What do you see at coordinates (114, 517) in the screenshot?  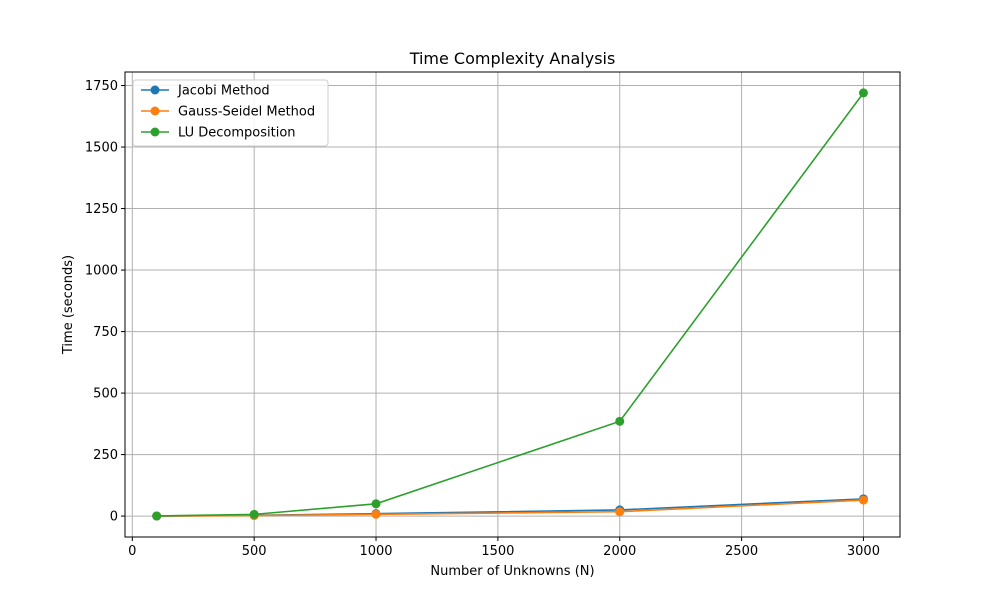 I see `y-tick-label: 0` at bounding box center [114, 517].